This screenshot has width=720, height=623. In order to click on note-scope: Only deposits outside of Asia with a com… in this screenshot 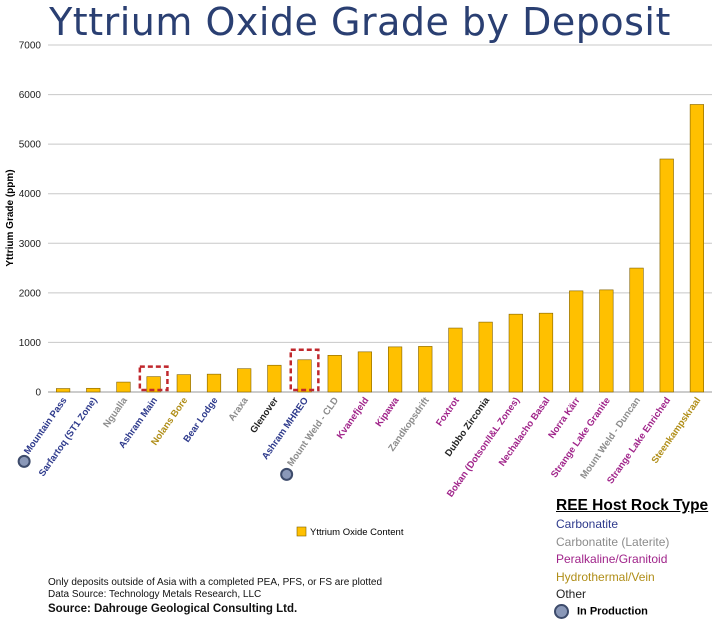, I will do `click(215, 582)`.